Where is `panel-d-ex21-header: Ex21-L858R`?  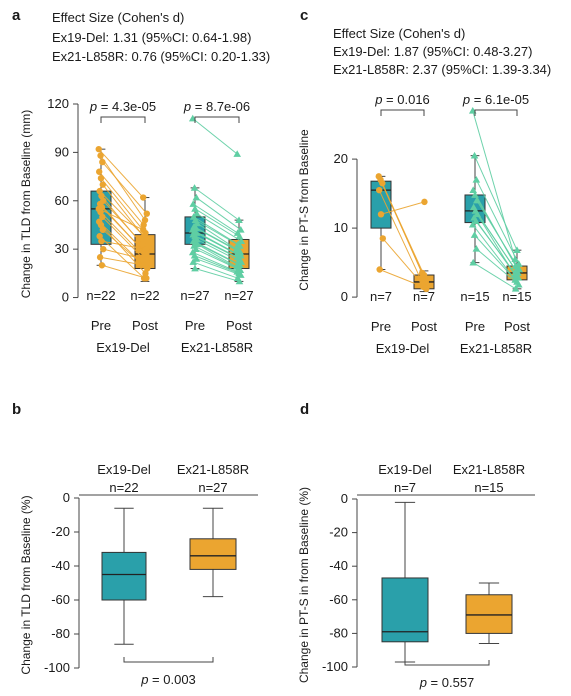 panel-d-ex21-header: Ex21-L858R is located at coordinates (489, 469).